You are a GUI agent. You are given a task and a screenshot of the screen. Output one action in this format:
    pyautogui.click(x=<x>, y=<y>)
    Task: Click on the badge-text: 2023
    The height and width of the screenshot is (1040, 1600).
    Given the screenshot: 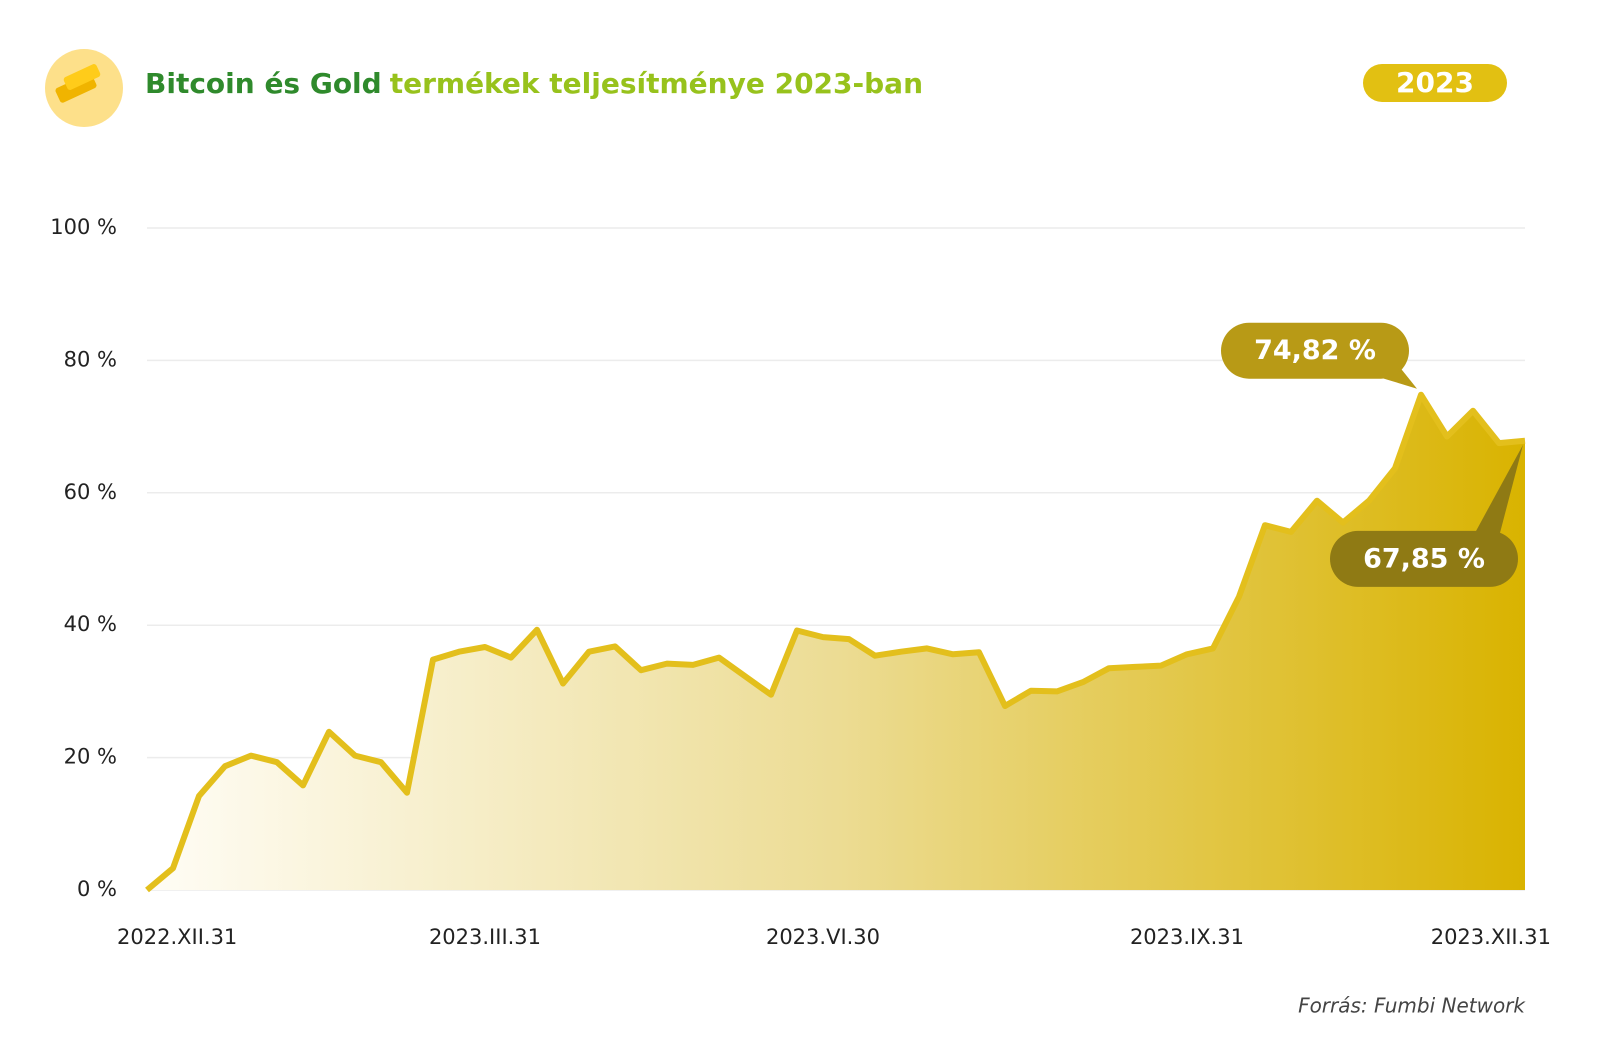 What is the action you would take?
    pyautogui.click(x=1435, y=82)
    